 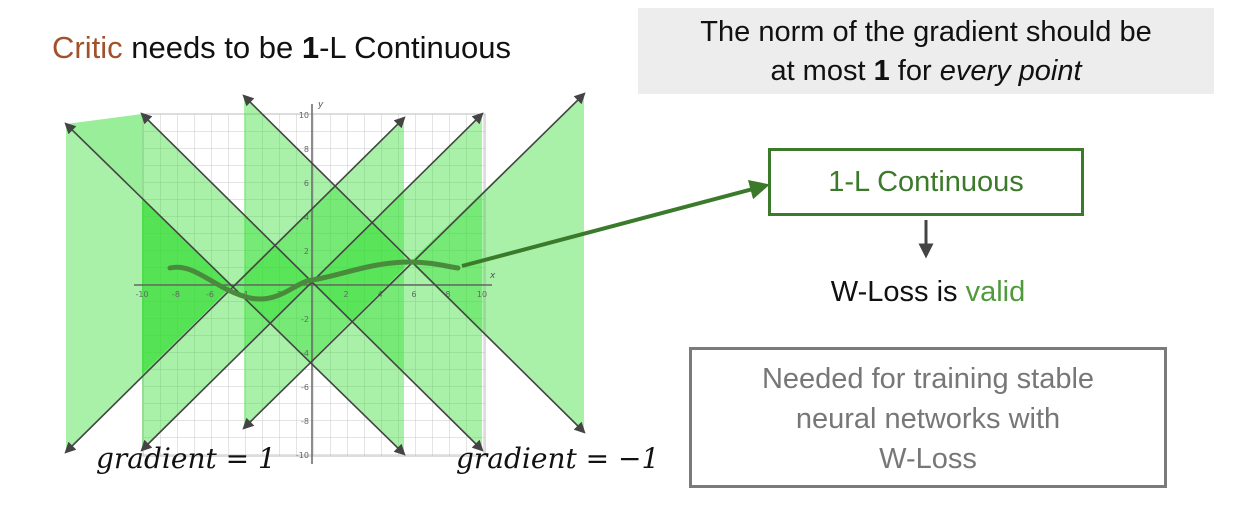 What do you see at coordinates (492, 276) in the screenshot?
I see `x-axis-label: x` at bounding box center [492, 276].